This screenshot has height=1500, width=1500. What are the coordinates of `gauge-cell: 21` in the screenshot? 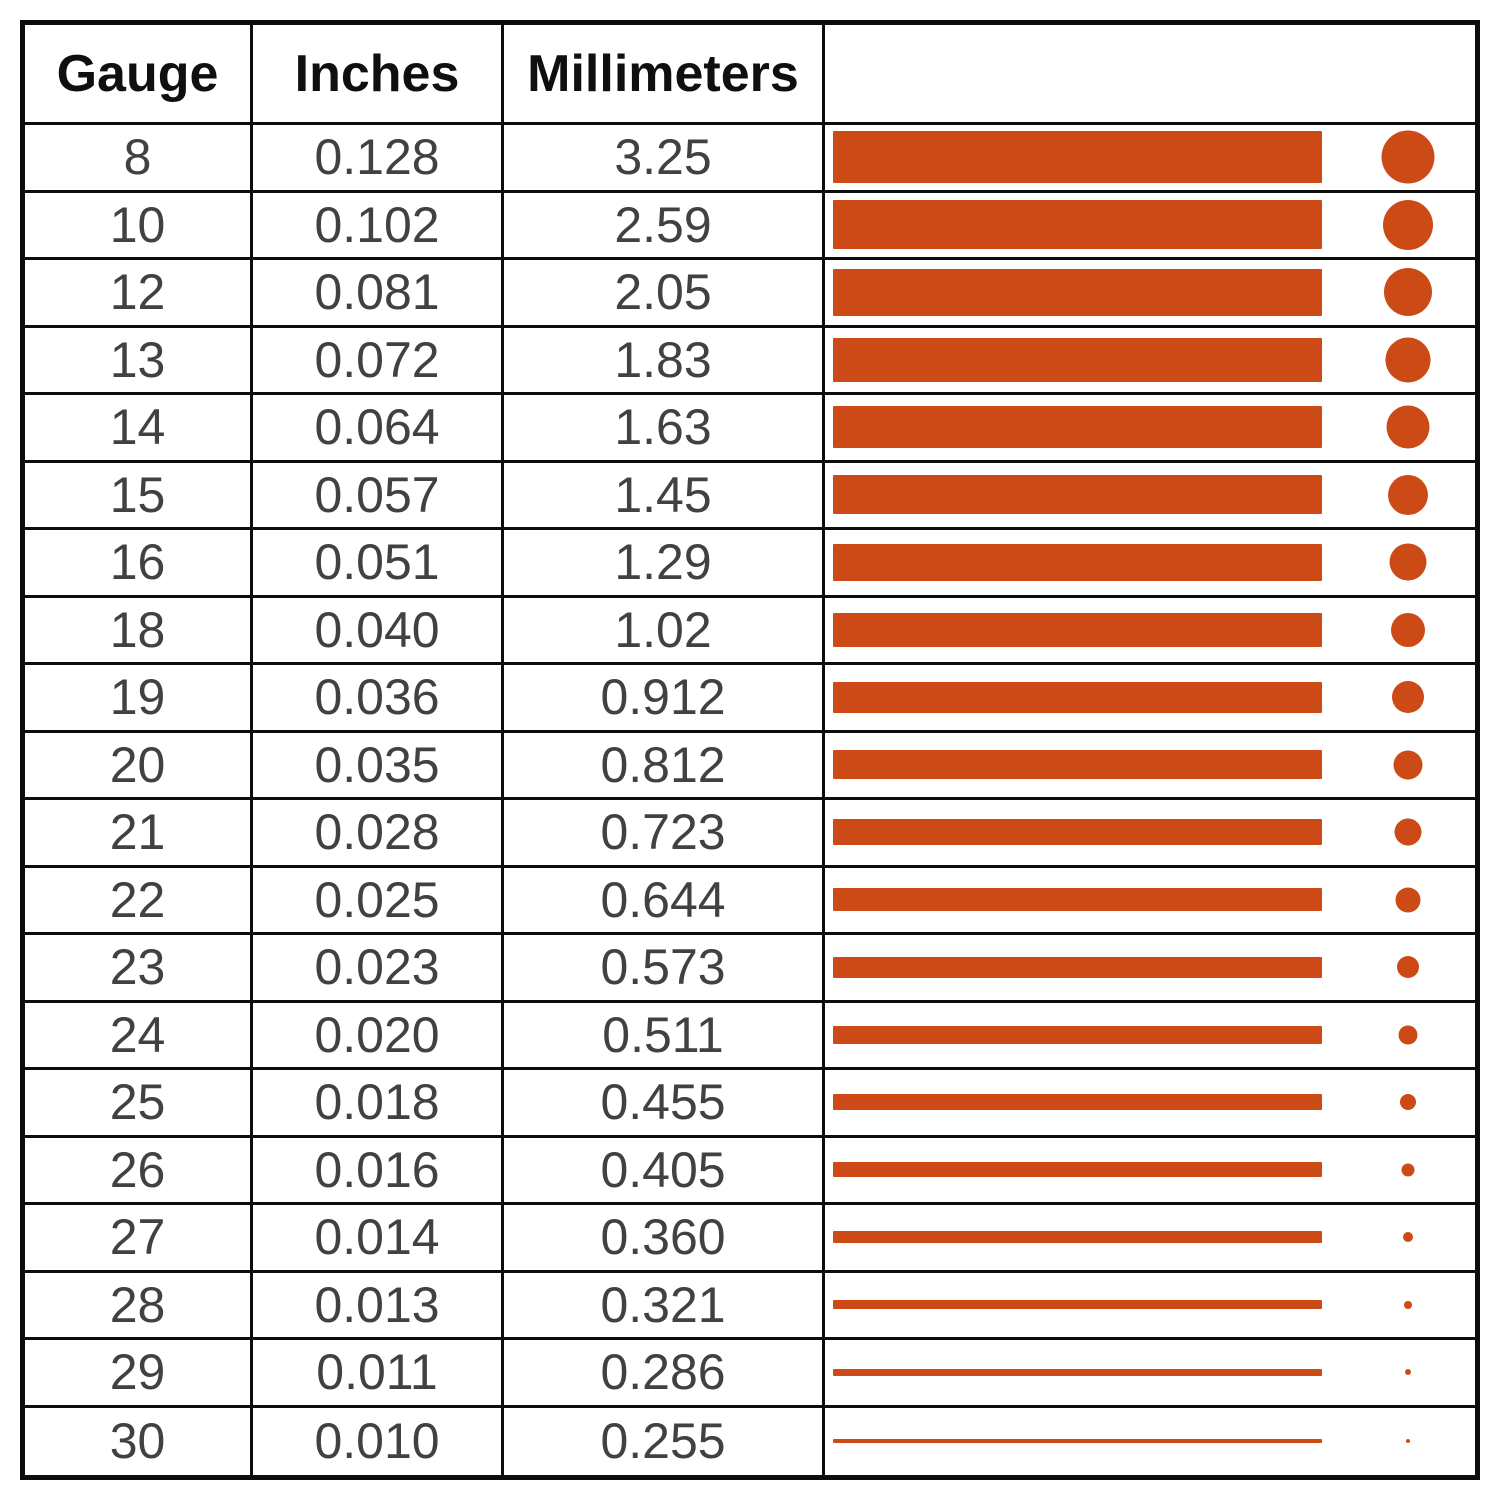 It's located at (139, 834).